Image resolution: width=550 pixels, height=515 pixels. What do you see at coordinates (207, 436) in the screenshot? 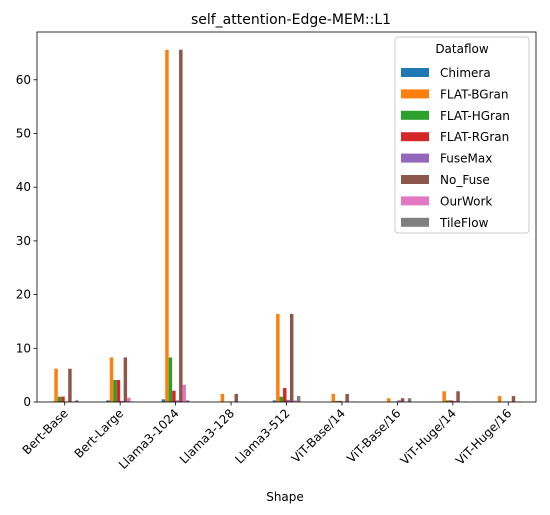
I see `x-tick-label: Llama3-128` at bounding box center [207, 436].